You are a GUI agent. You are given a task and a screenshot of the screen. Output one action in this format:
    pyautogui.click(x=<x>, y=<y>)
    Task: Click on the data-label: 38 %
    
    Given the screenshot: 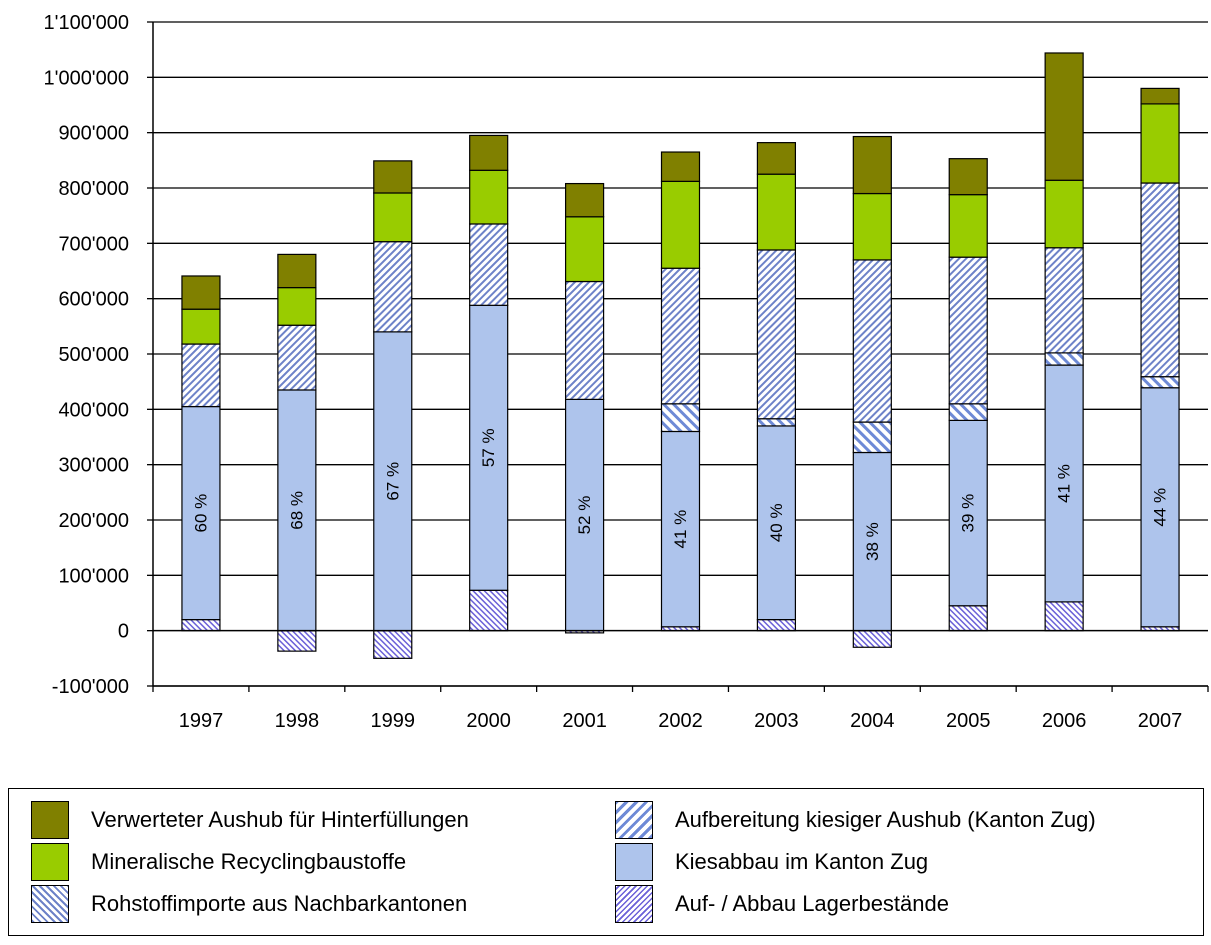 What is the action you would take?
    pyautogui.click(x=872, y=541)
    